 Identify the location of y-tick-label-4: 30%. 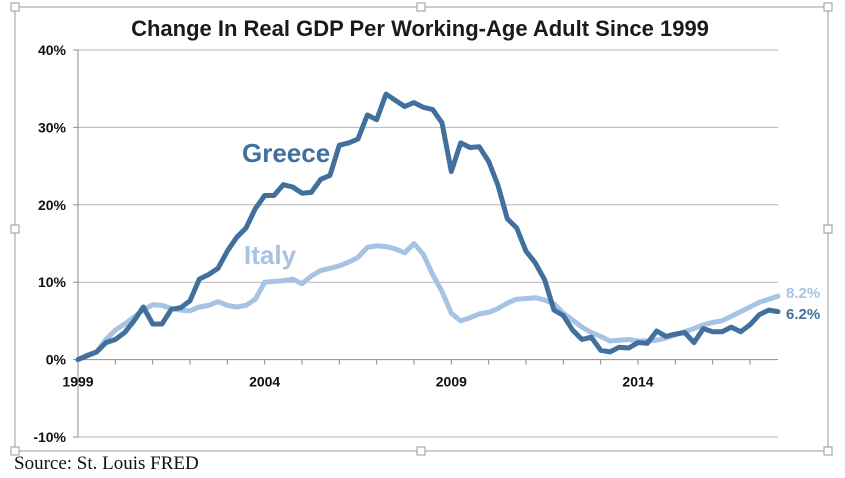
(52, 127).